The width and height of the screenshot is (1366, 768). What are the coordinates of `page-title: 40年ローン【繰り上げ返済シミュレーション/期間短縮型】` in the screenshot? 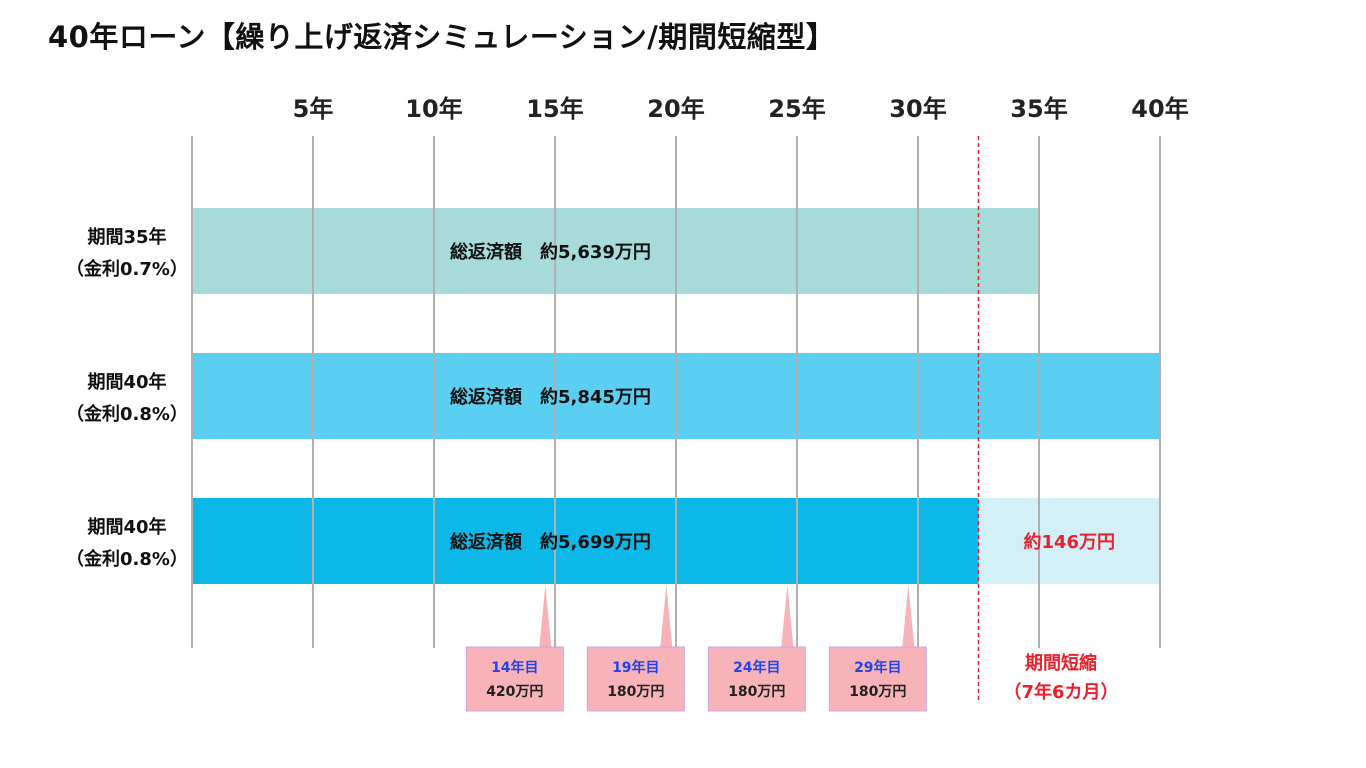 It's located at (442, 37).